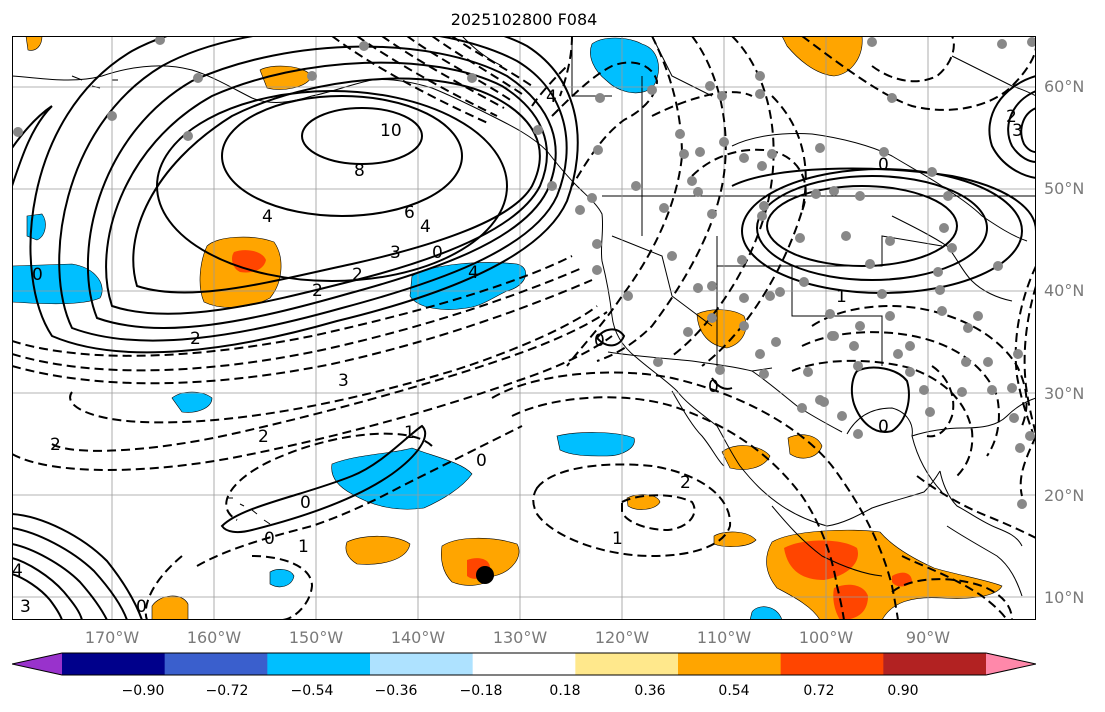 Image resolution: width=1105 pixels, height=712 pixels. What do you see at coordinates (1011, 664) in the screenshot?
I see `colorbar-extend-high` at bounding box center [1011, 664].